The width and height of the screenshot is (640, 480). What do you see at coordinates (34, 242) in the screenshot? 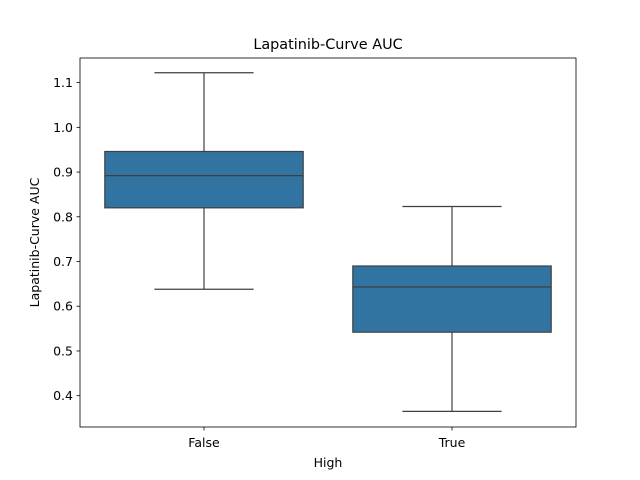
I see `y-axis-label: Lapatinib-Curve AUC` at bounding box center [34, 242].